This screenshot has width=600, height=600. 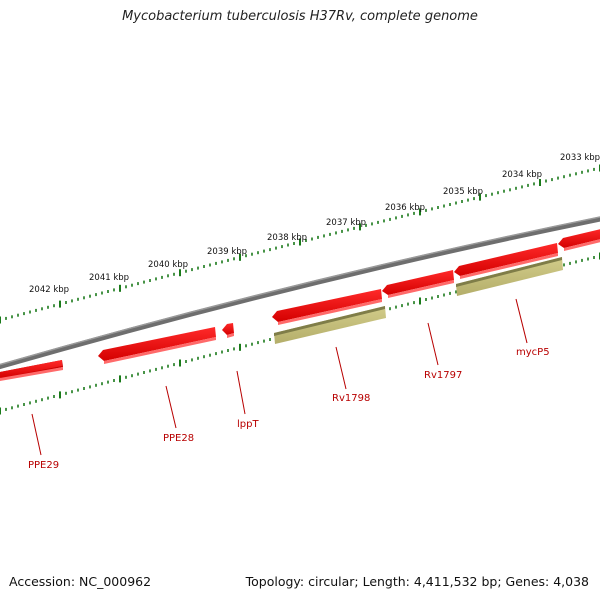 I want to click on cds-ppe29, so click(x=31, y=370).